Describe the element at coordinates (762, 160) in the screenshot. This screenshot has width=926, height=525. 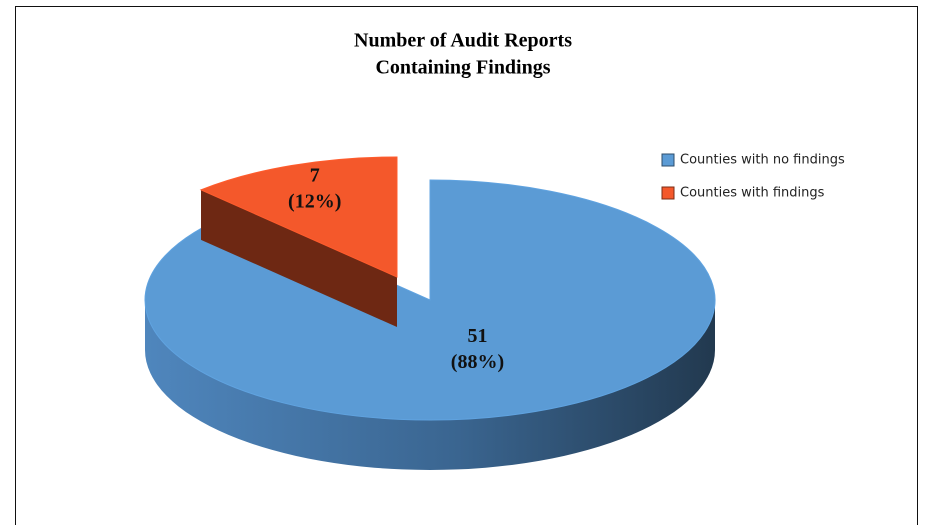
I see `legend-label: Counties with no findings` at that location.